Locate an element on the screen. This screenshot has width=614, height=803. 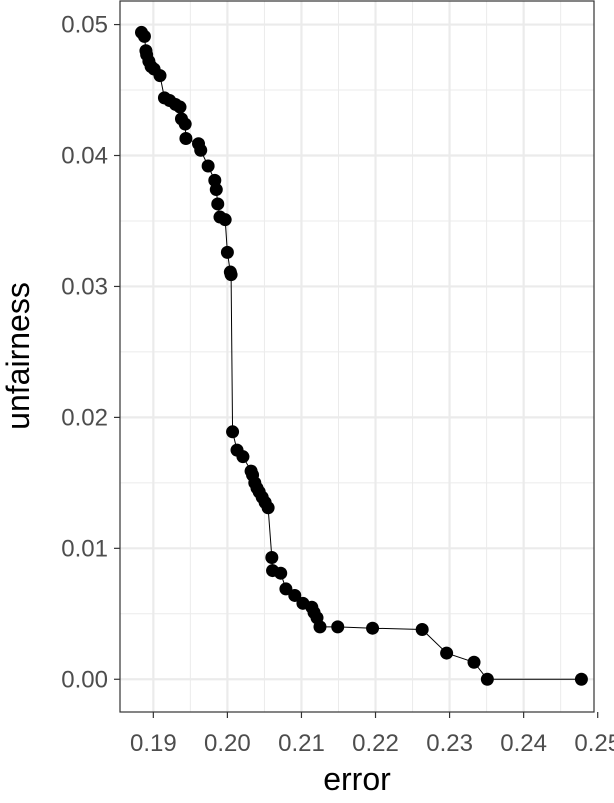
x-tick-label: 0.23 is located at coordinates (449, 743).